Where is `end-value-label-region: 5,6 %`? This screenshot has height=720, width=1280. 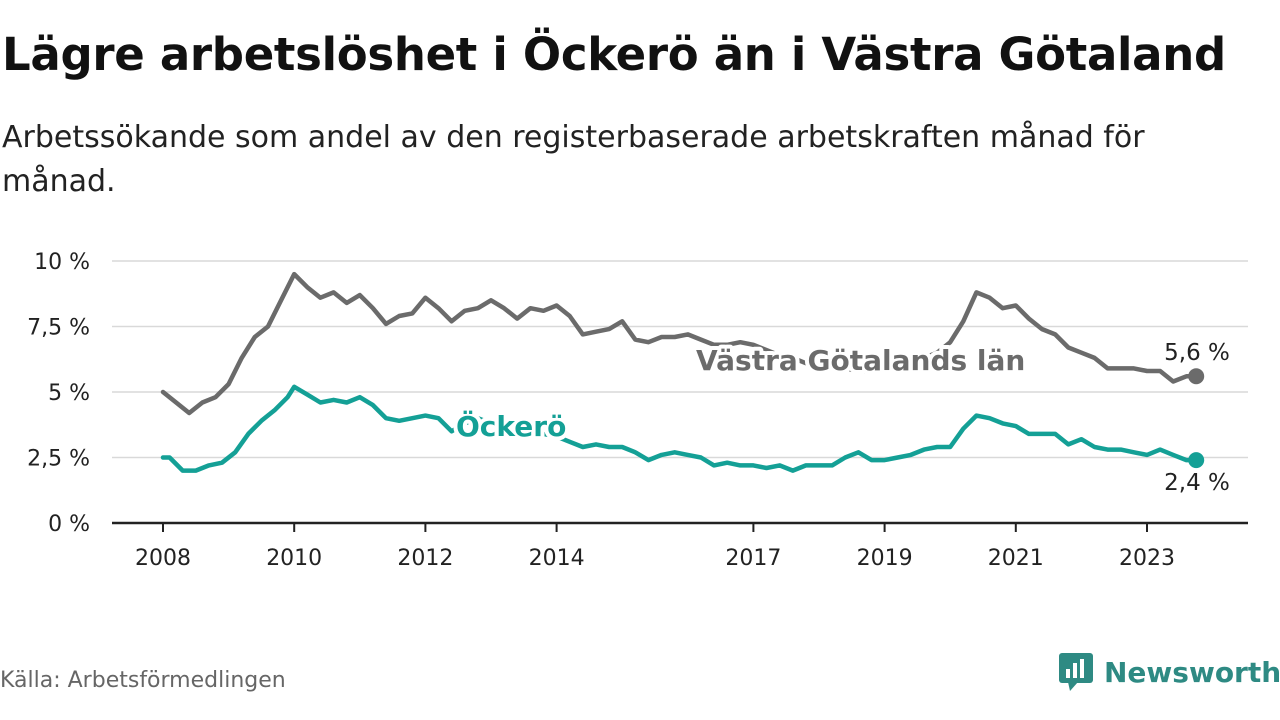 end-value-label-region: 5,6 % is located at coordinates (1197, 353).